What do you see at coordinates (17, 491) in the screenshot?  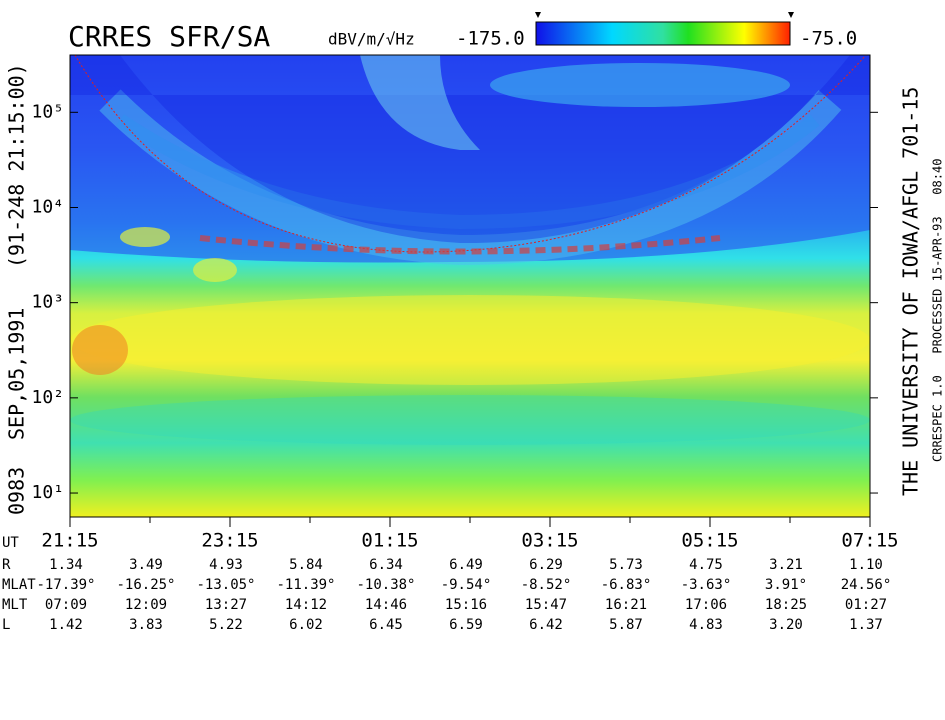 I see `orbit-number: 0983` at bounding box center [17, 491].